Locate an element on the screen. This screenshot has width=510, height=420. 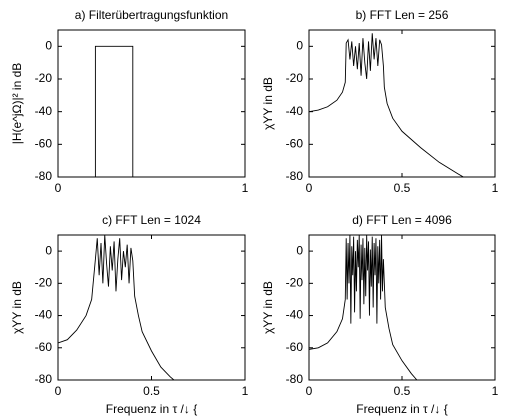
chart-title: b) FFT Len = 256 is located at coordinates (402, 15).